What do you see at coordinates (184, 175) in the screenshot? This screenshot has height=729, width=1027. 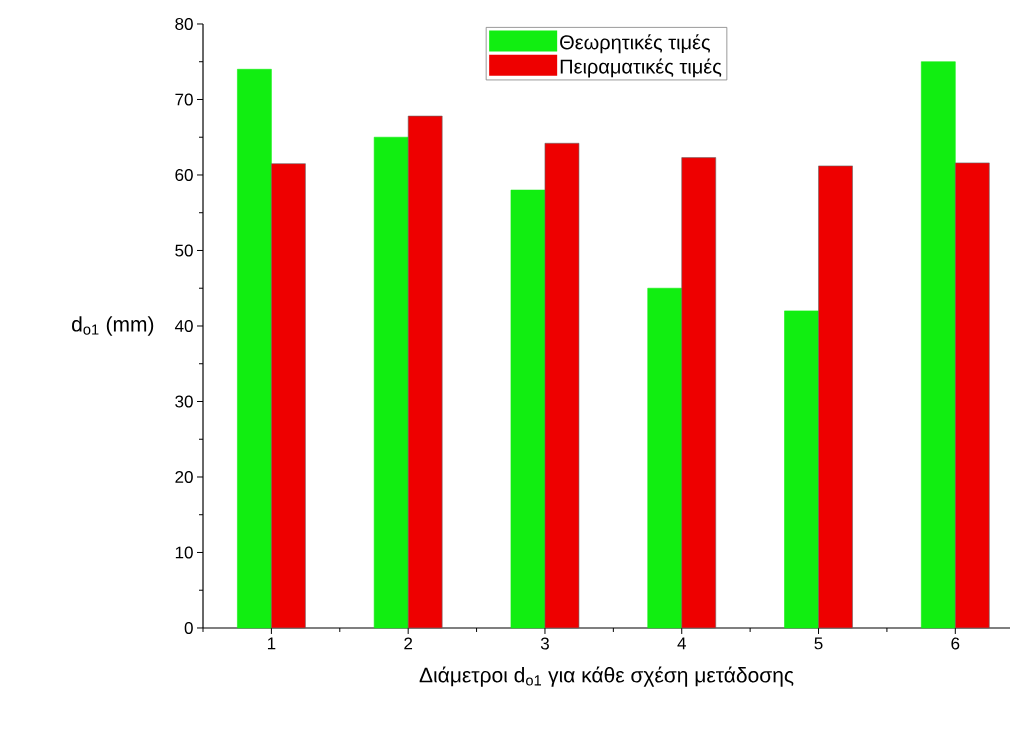 I see `y-tick-label: 60` at bounding box center [184, 175].